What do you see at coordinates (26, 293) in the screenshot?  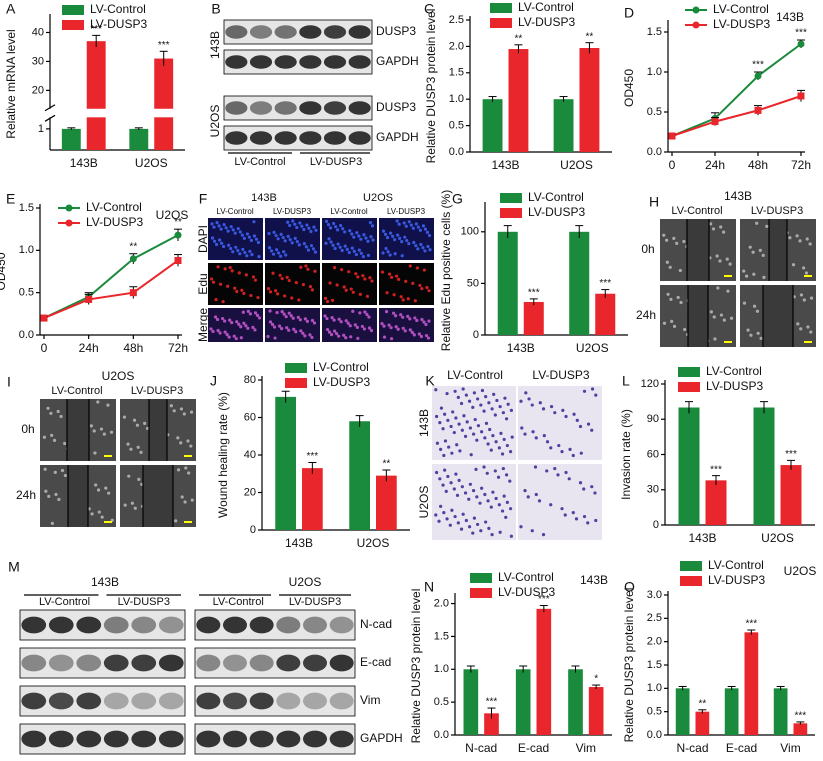 I see `y-tick-label: 0.5` at bounding box center [26, 293].